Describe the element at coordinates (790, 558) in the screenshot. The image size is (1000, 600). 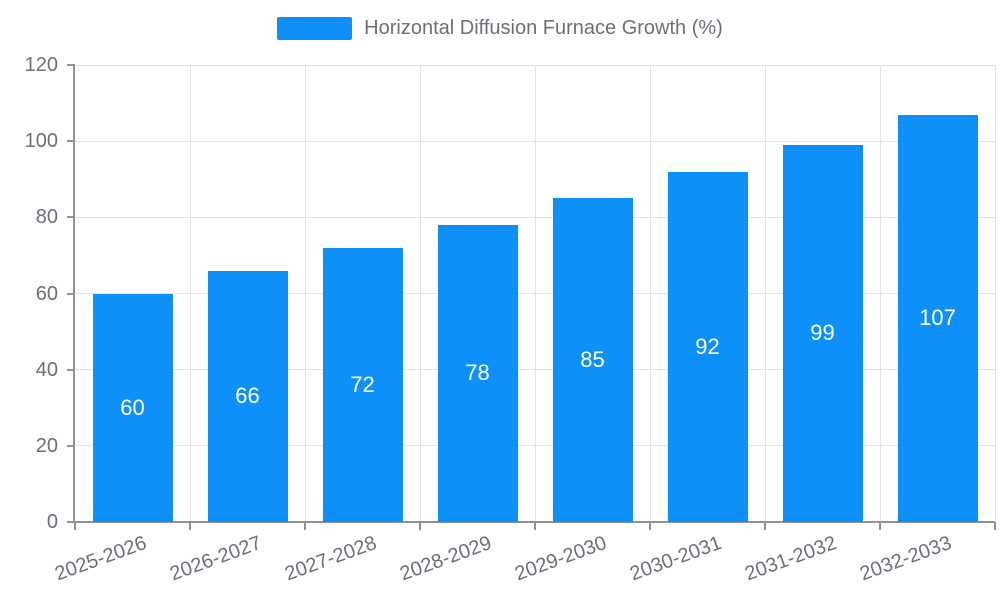
I see `x-axis-tick-label: 2031-2032` at that location.